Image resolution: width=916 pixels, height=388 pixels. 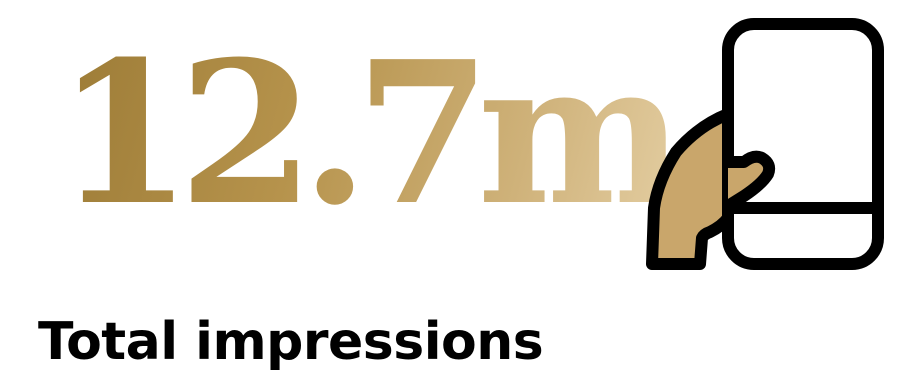 I want to click on stat-label: Total impressions, so click(x=291, y=342).